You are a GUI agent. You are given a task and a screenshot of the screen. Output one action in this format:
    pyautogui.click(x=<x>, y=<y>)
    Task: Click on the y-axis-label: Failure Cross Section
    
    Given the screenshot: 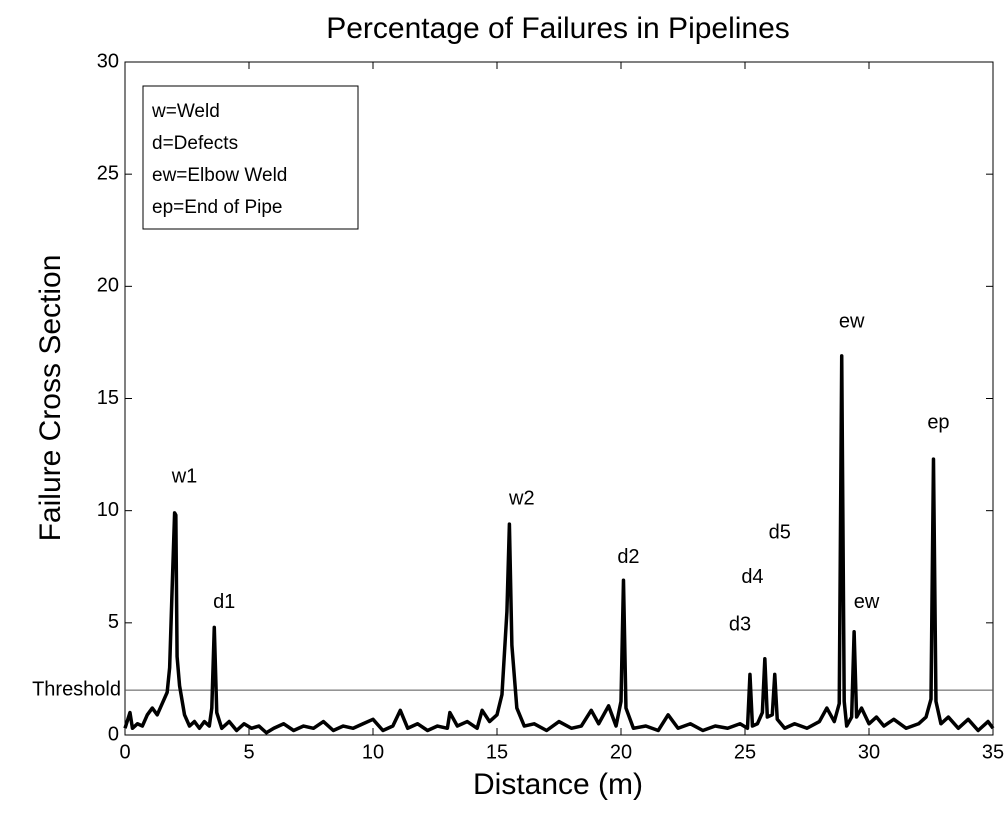 What is the action you would take?
    pyautogui.click(x=50, y=398)
    